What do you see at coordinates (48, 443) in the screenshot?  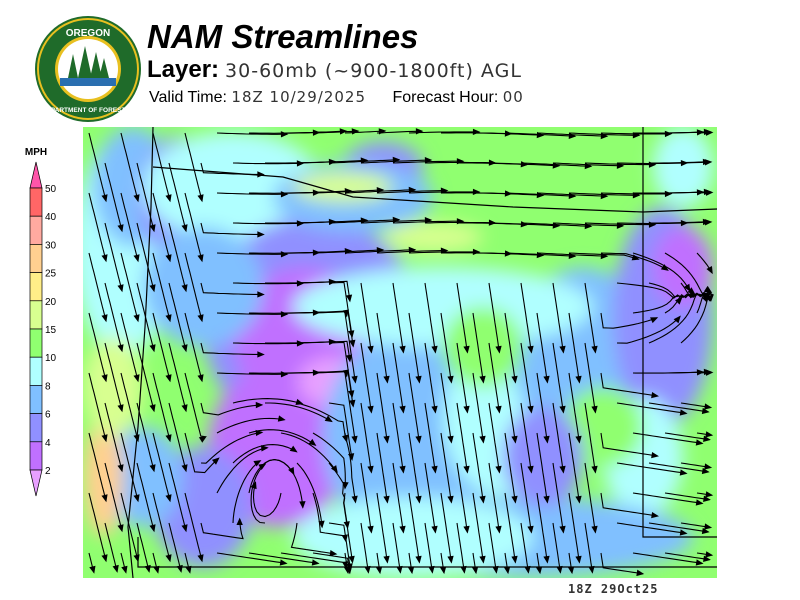 I see `legend-tick-label: 4` at bounding box center [48, 443].